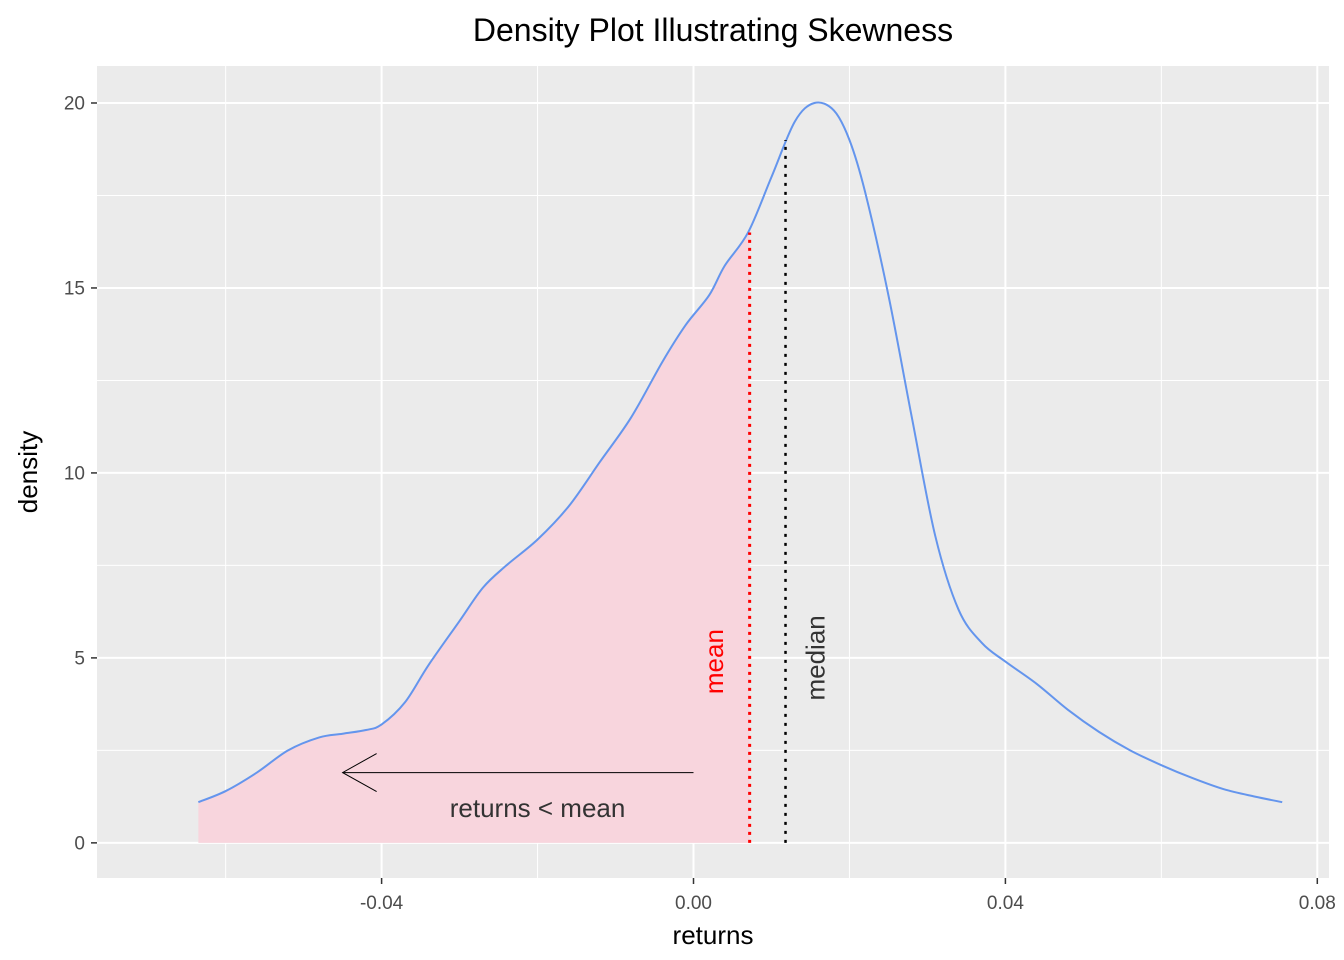 The width and height of the screenshot is (1344, 960). What do you see at coordinates (714, 661) in the screenshot?
I see `mean-label: mean` at bounding box center [714, 661].